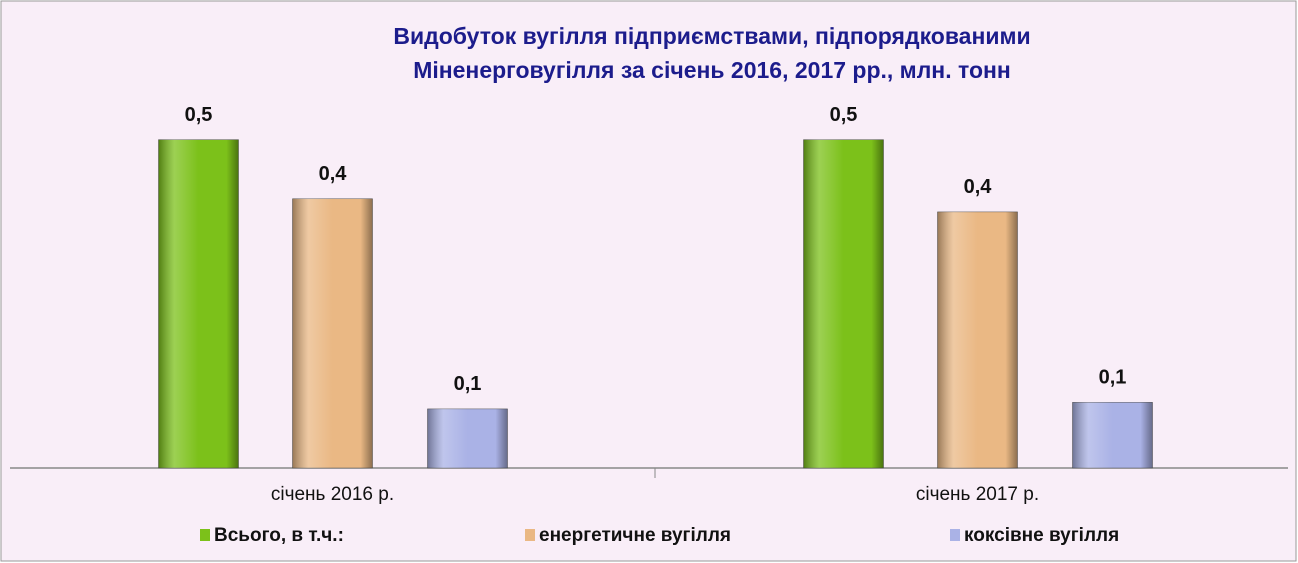 This screenshot has height=563, width=1298. Describe the element at coordinates (635, 535) in the screenshot. I see `legend-label: енергетичне вугілля` at that location.